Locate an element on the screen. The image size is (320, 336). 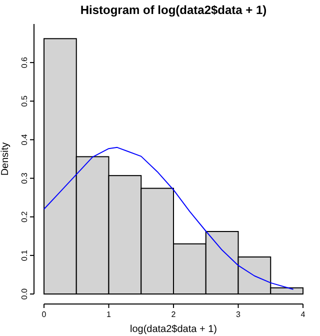
x-tick-label: 0 is located at coordinates (44, 314).